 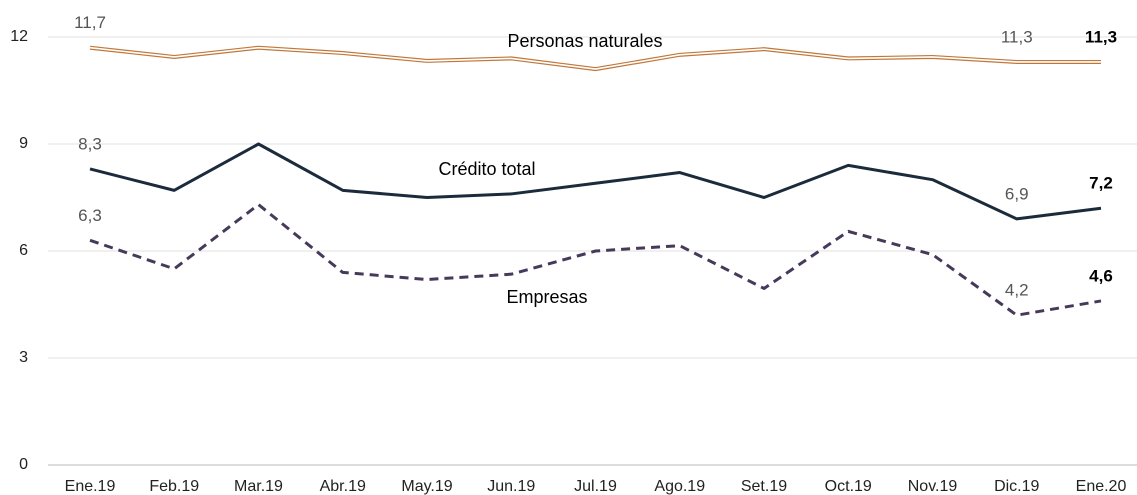 I want to click on x-tick-label: Ago.19, so click(x=679, y=486).